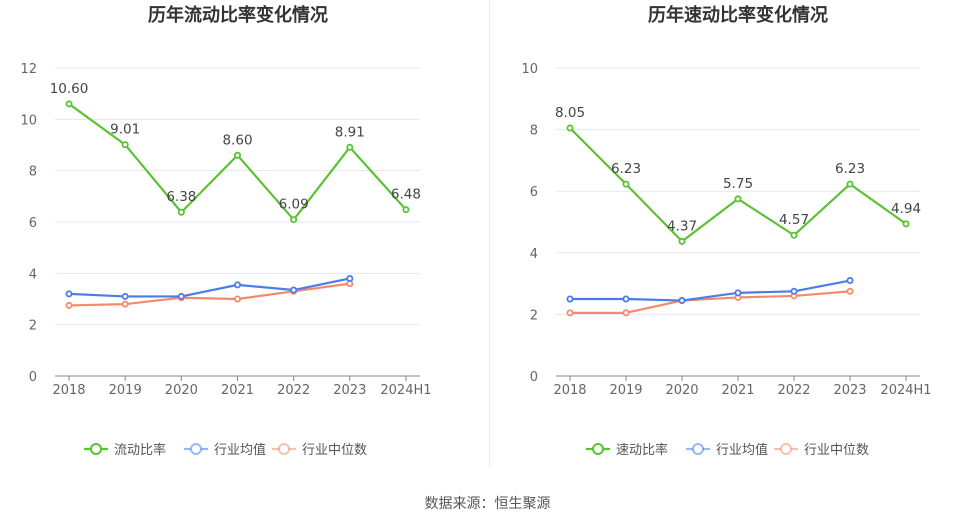 The image size is (975, 525). What do you see at coordinates (140, 450) in the screenshot?
I see `legend-label: 流动比率` at bounding box center [140, 450].